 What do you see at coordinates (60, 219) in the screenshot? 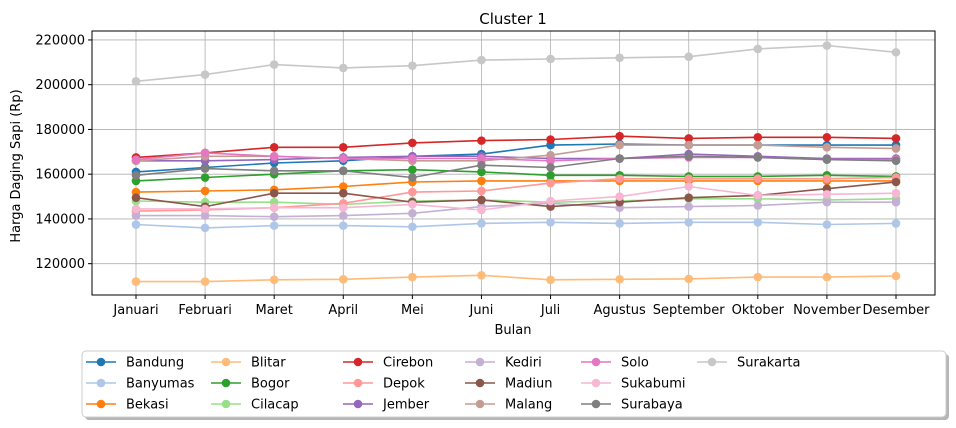
I see `y-tick-label: 140000` at bounding box center [60, 219].